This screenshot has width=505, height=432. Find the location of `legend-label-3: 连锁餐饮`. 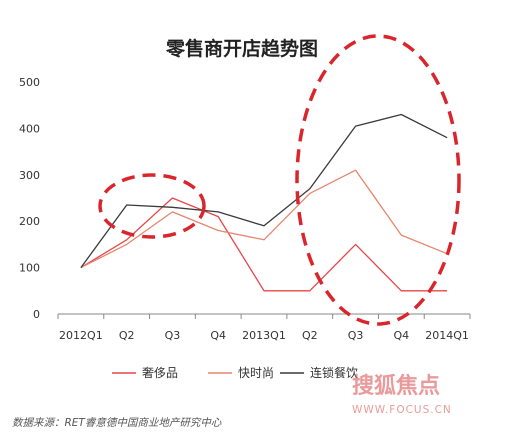

legend-label-3: 连锁餐饮 is located at coordinates (334, 372).